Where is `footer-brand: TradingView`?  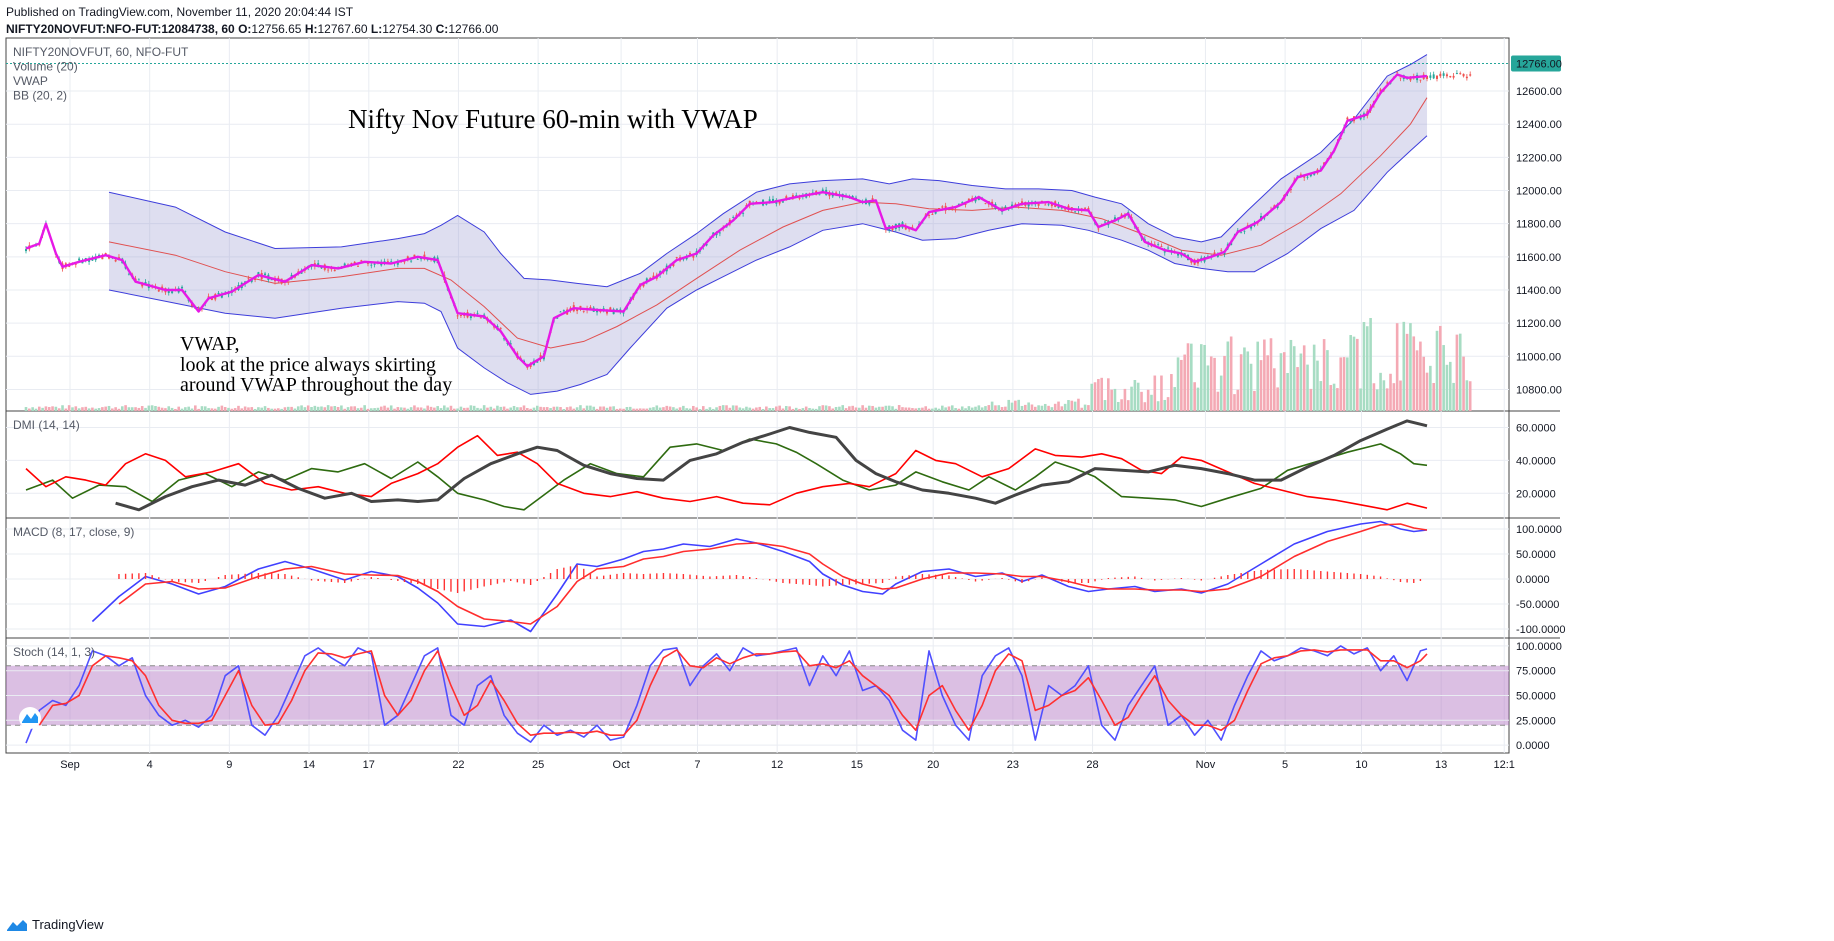 footer-brand: TradingView is located at coordinates (55, 924).